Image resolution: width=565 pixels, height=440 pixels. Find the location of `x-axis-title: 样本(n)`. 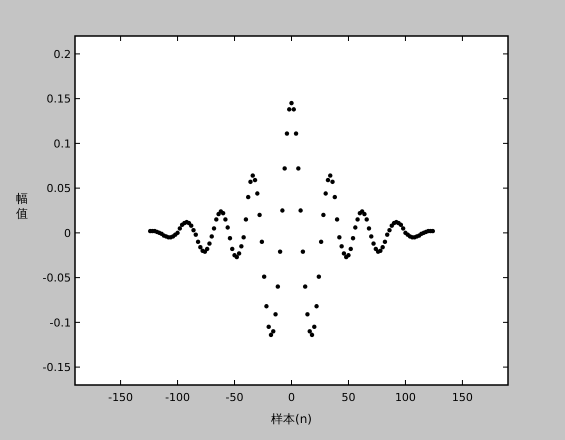

x-axis-title: 样本(n) is located at coordinates (291, 419).